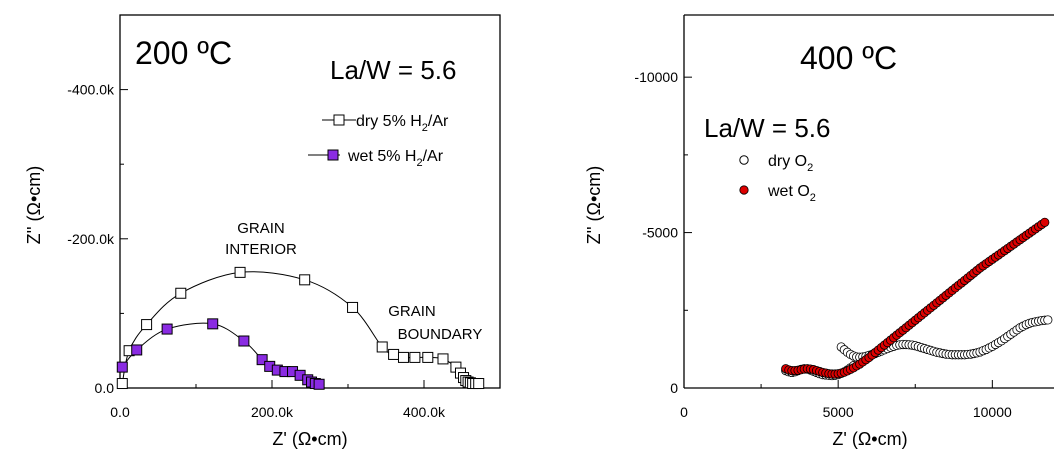 The width and height of the screenshot is (1054, 461). What do you see at coordinates (333, 155) in the screenshot?
I see `legend-marker-wet-h2` at bounding box center [333, 155].